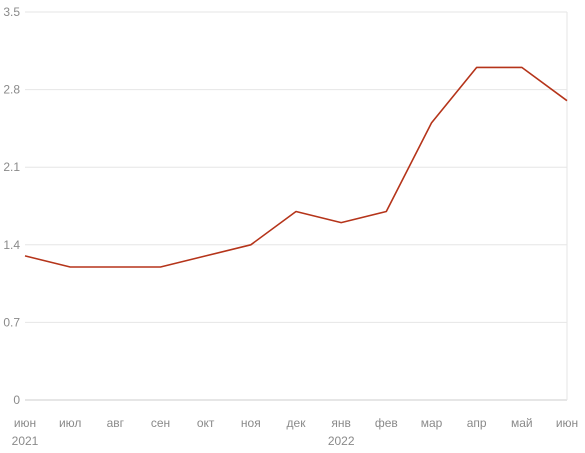 This screenshot has height=453, width=585. I want to click on y-tick-label: 3.5, so click(11, 12).